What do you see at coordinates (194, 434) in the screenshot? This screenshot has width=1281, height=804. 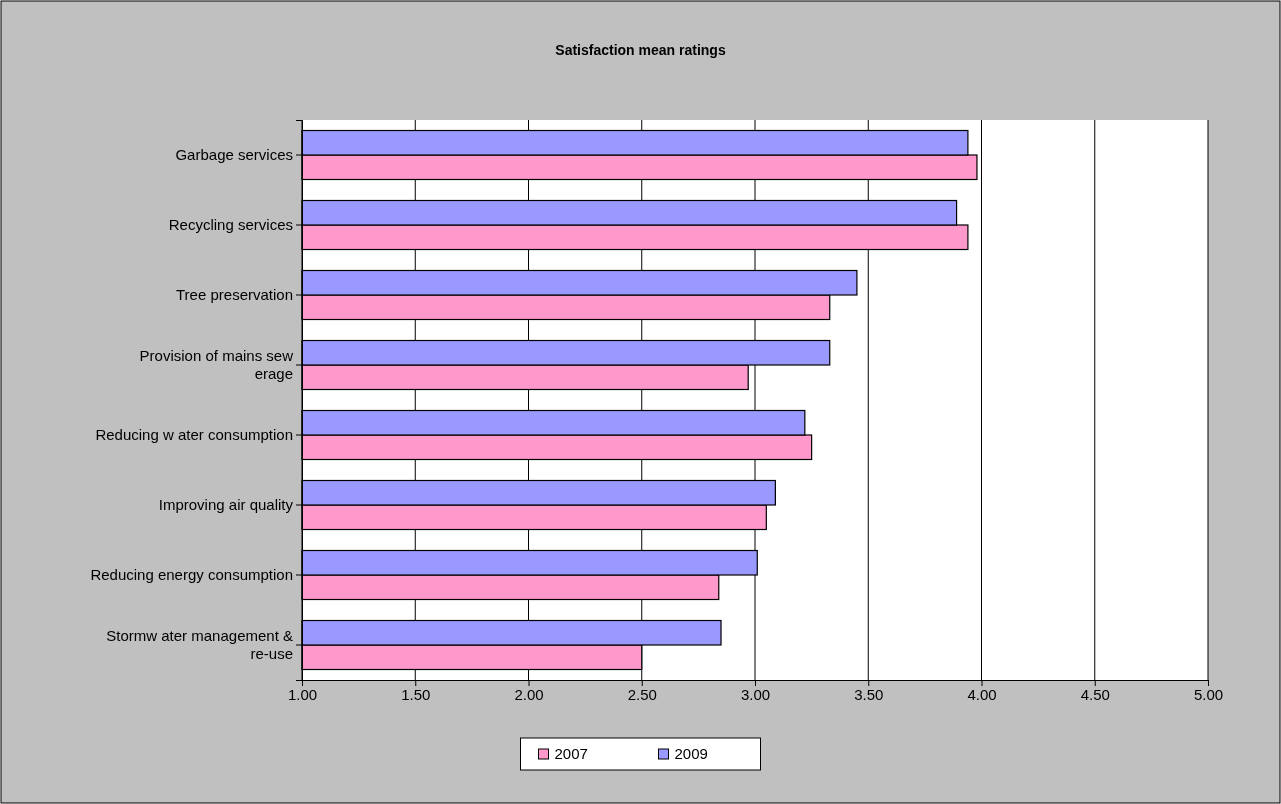 I see `y-tick-label: Reducing w ater consumption` at bounding box center [194, 434].